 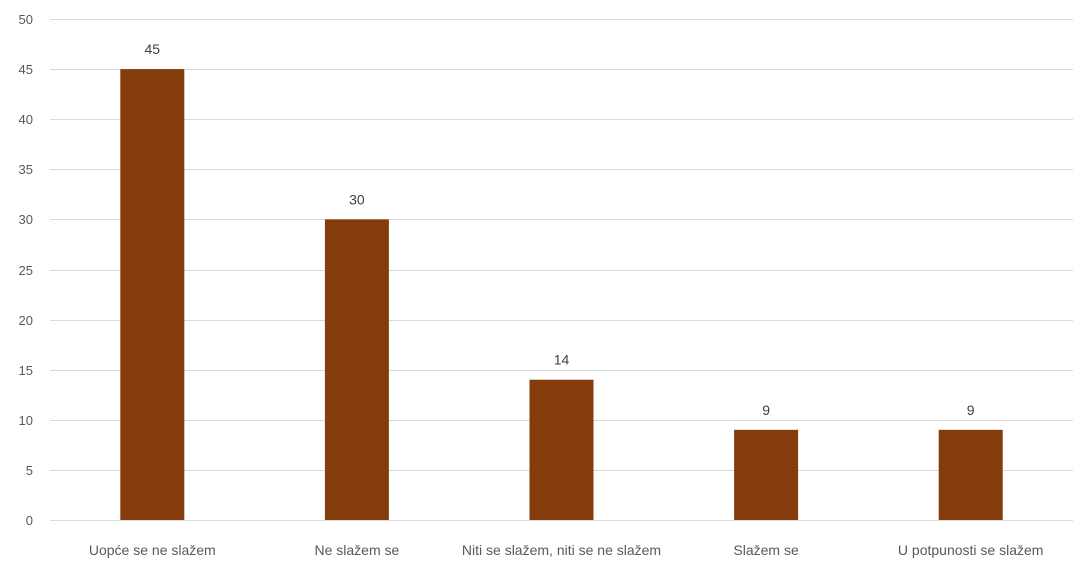 What do you see at coordinates (971, 550) in the screenshot?
I see `x-category-label: U potpunosti se slažem` at bounding box center [971, 550].